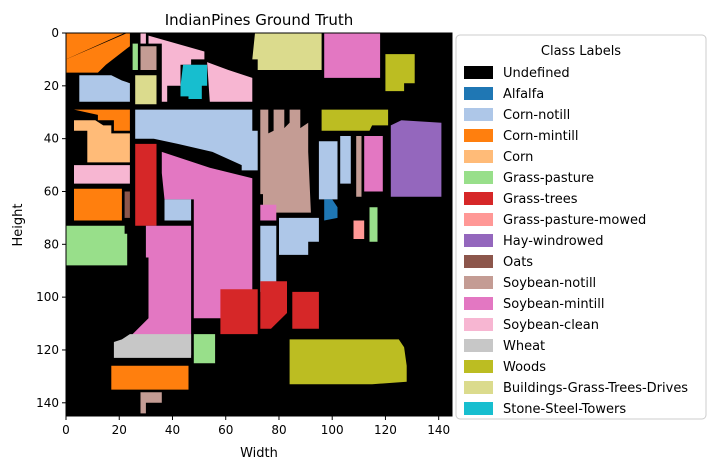 The width and height of the screenshot is (714, 474). Describe the element at coordinates (119, 430) in the screenshot. I see `x-tick-label: 20` at that location.